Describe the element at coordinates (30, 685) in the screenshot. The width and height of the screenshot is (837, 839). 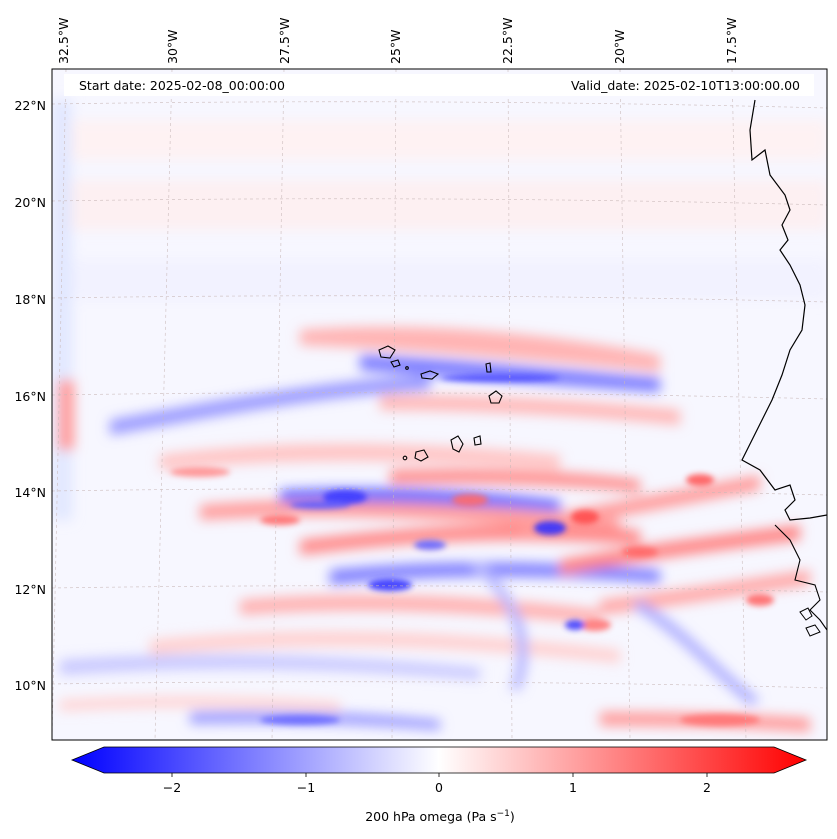
I see `lat-label: 10°N` at that location.